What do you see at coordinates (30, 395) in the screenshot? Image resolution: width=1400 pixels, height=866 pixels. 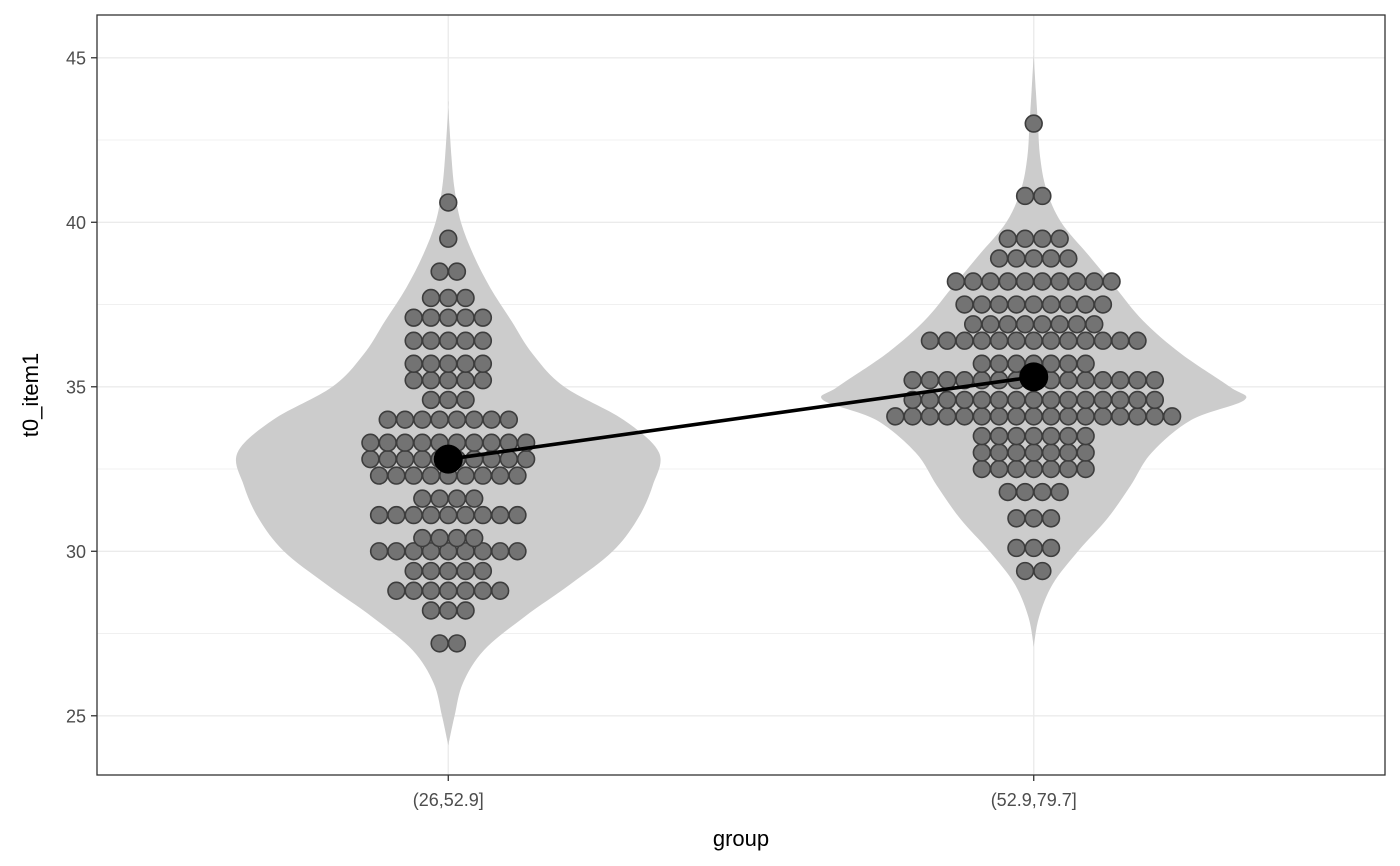 I see `y-axis-title: t0_item1` at bounding box center [30, 395].